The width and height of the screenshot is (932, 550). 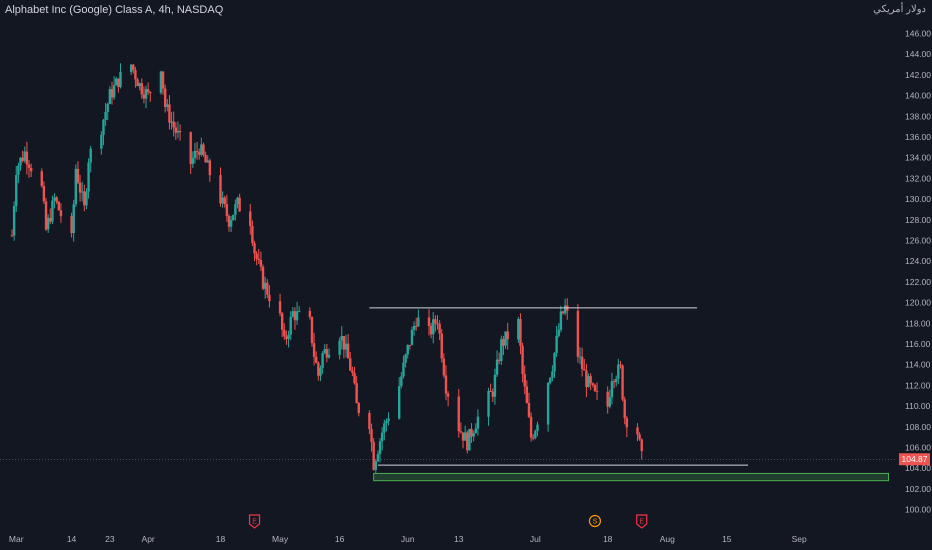 I want to click on last-price-indicator: 104.87, so click(x=465, y=459).